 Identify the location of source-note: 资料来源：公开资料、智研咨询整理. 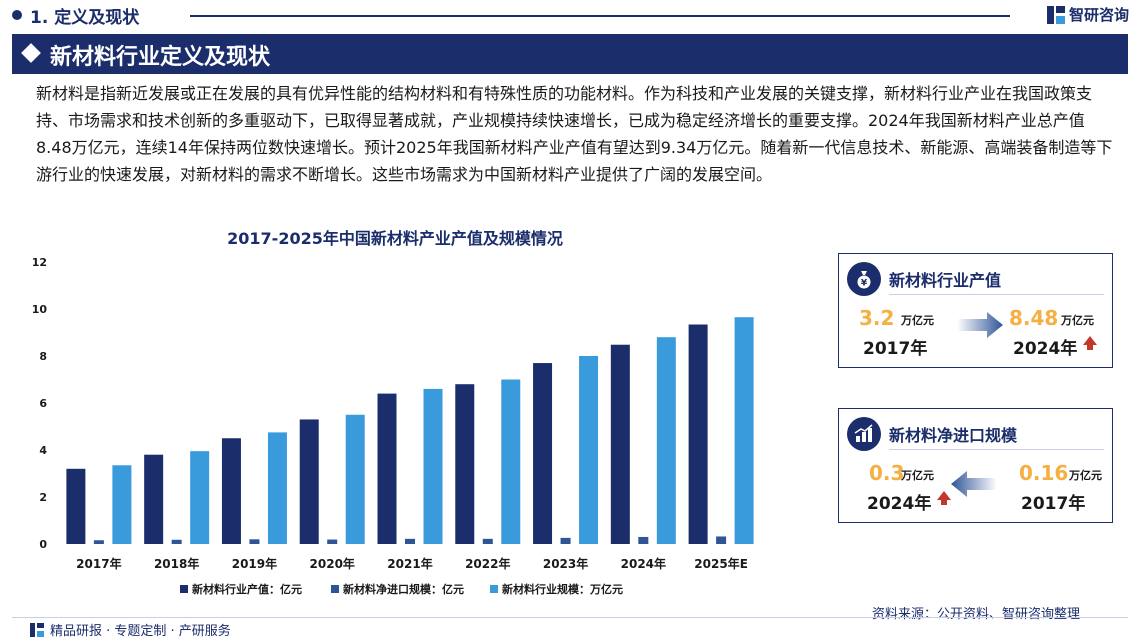
(976, 614).